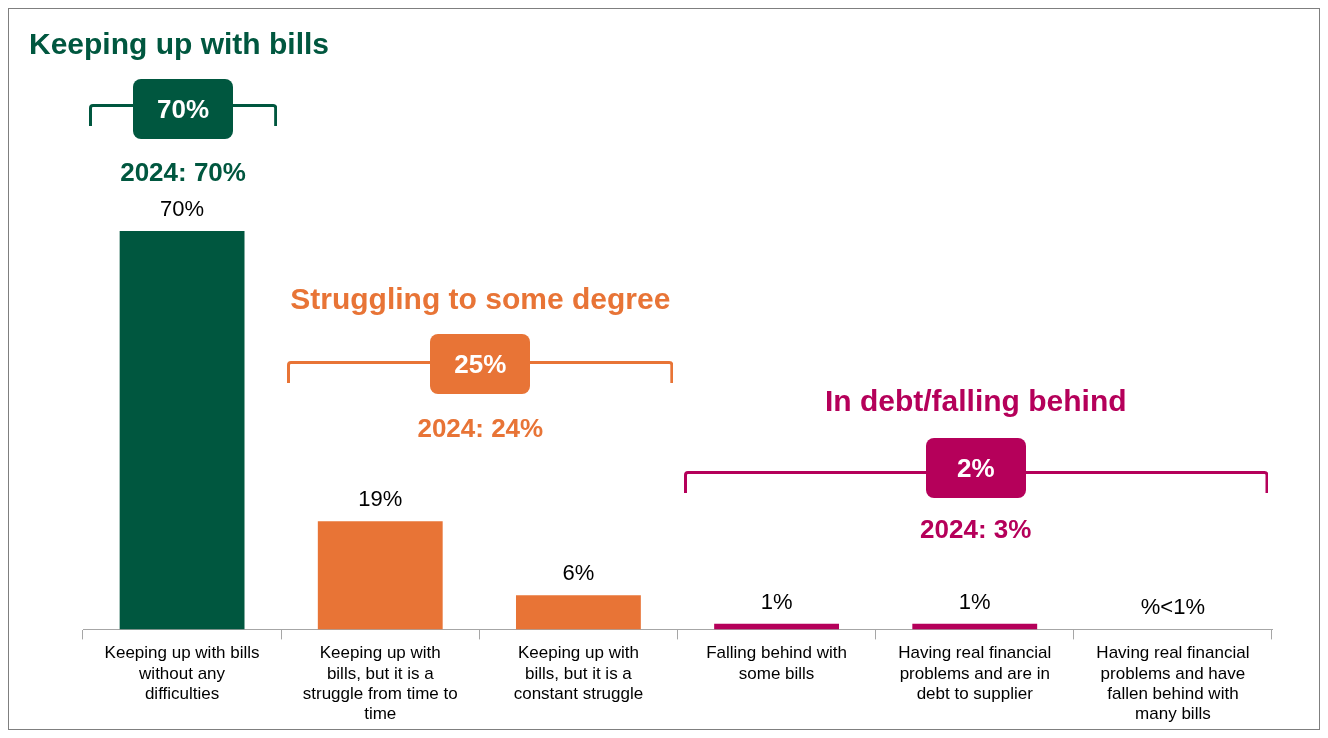  I want to click on data-label: 70%, so click(182, 209).